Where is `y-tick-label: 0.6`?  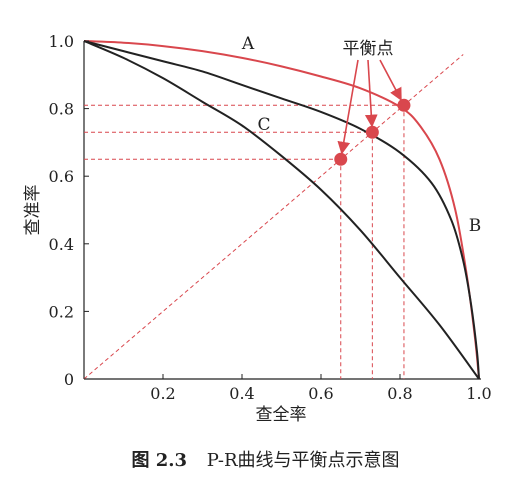 y-tick-label: 0.6 is located at coordinates (61, 176).